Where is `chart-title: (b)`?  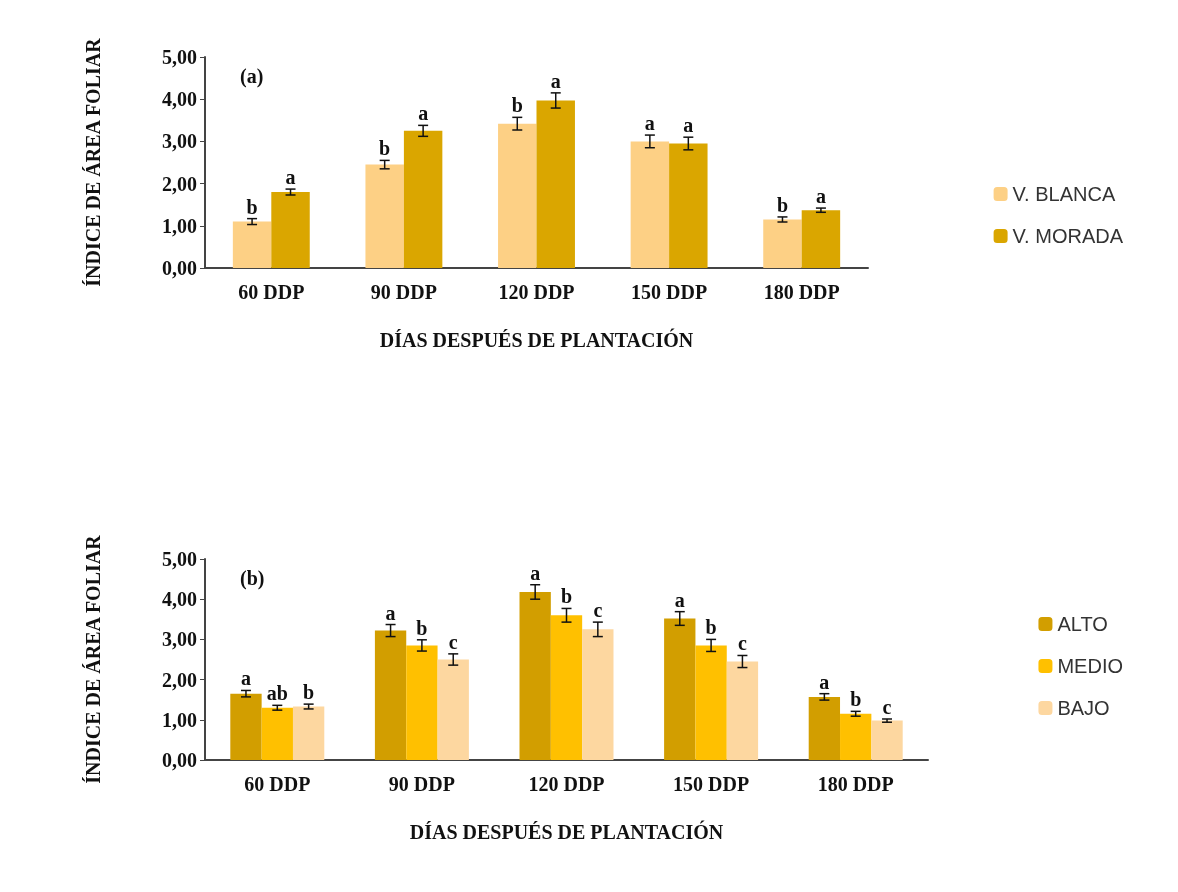 chart-title: (b) is located at coordinates (252, 578).